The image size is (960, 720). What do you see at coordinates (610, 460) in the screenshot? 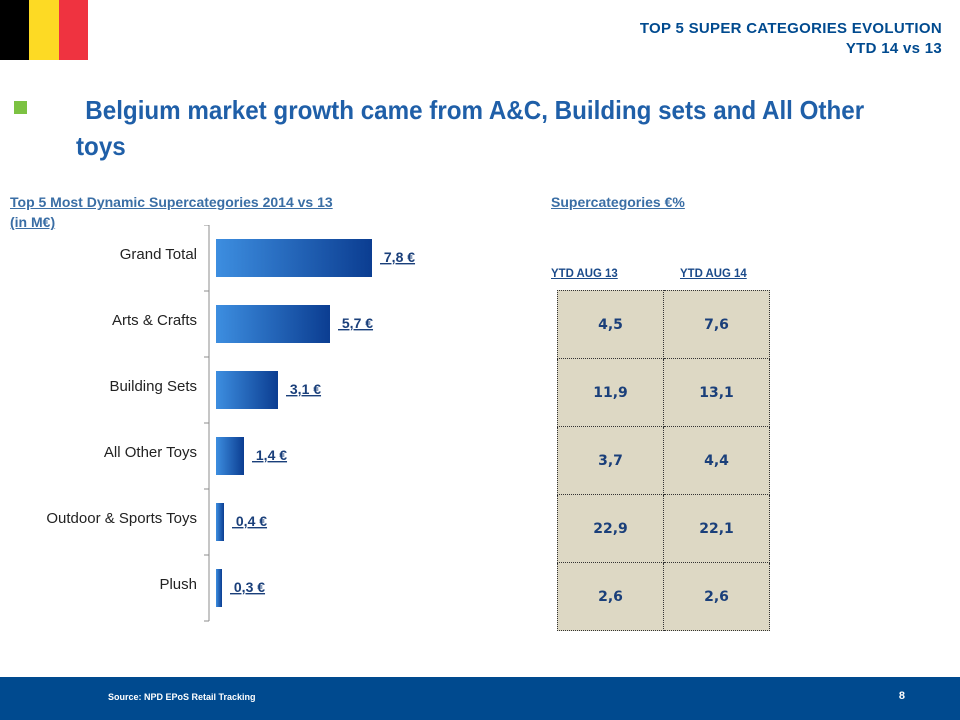
I see `table-cell: 3,7` at bounding box center [610, 460].